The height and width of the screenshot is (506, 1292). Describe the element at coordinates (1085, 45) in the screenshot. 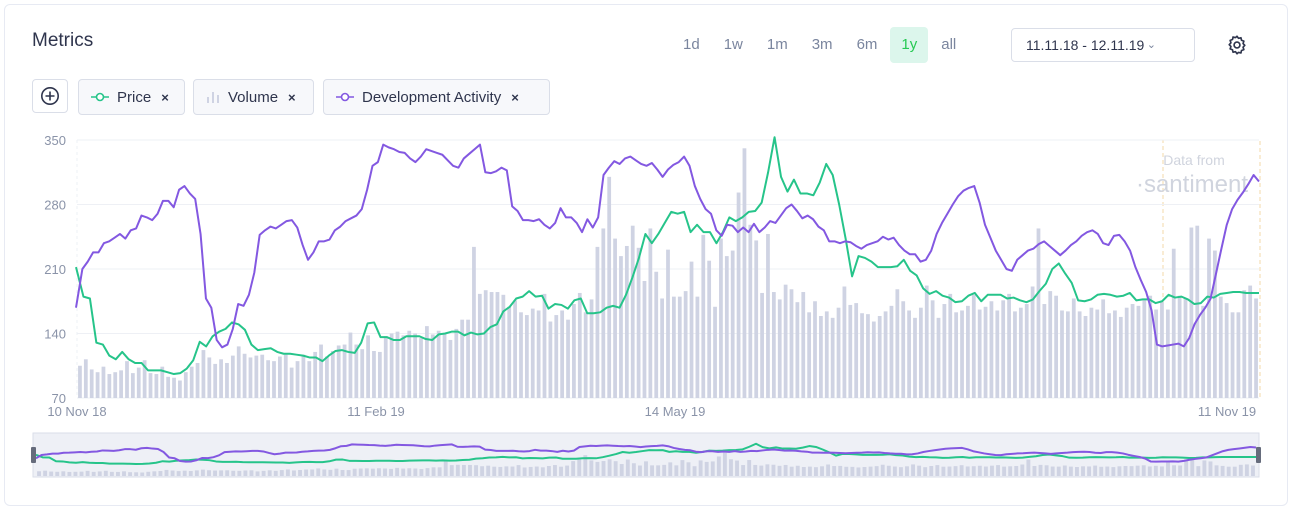

I see `date-range-label: 11.11.18 - 12.11.19` at that location.